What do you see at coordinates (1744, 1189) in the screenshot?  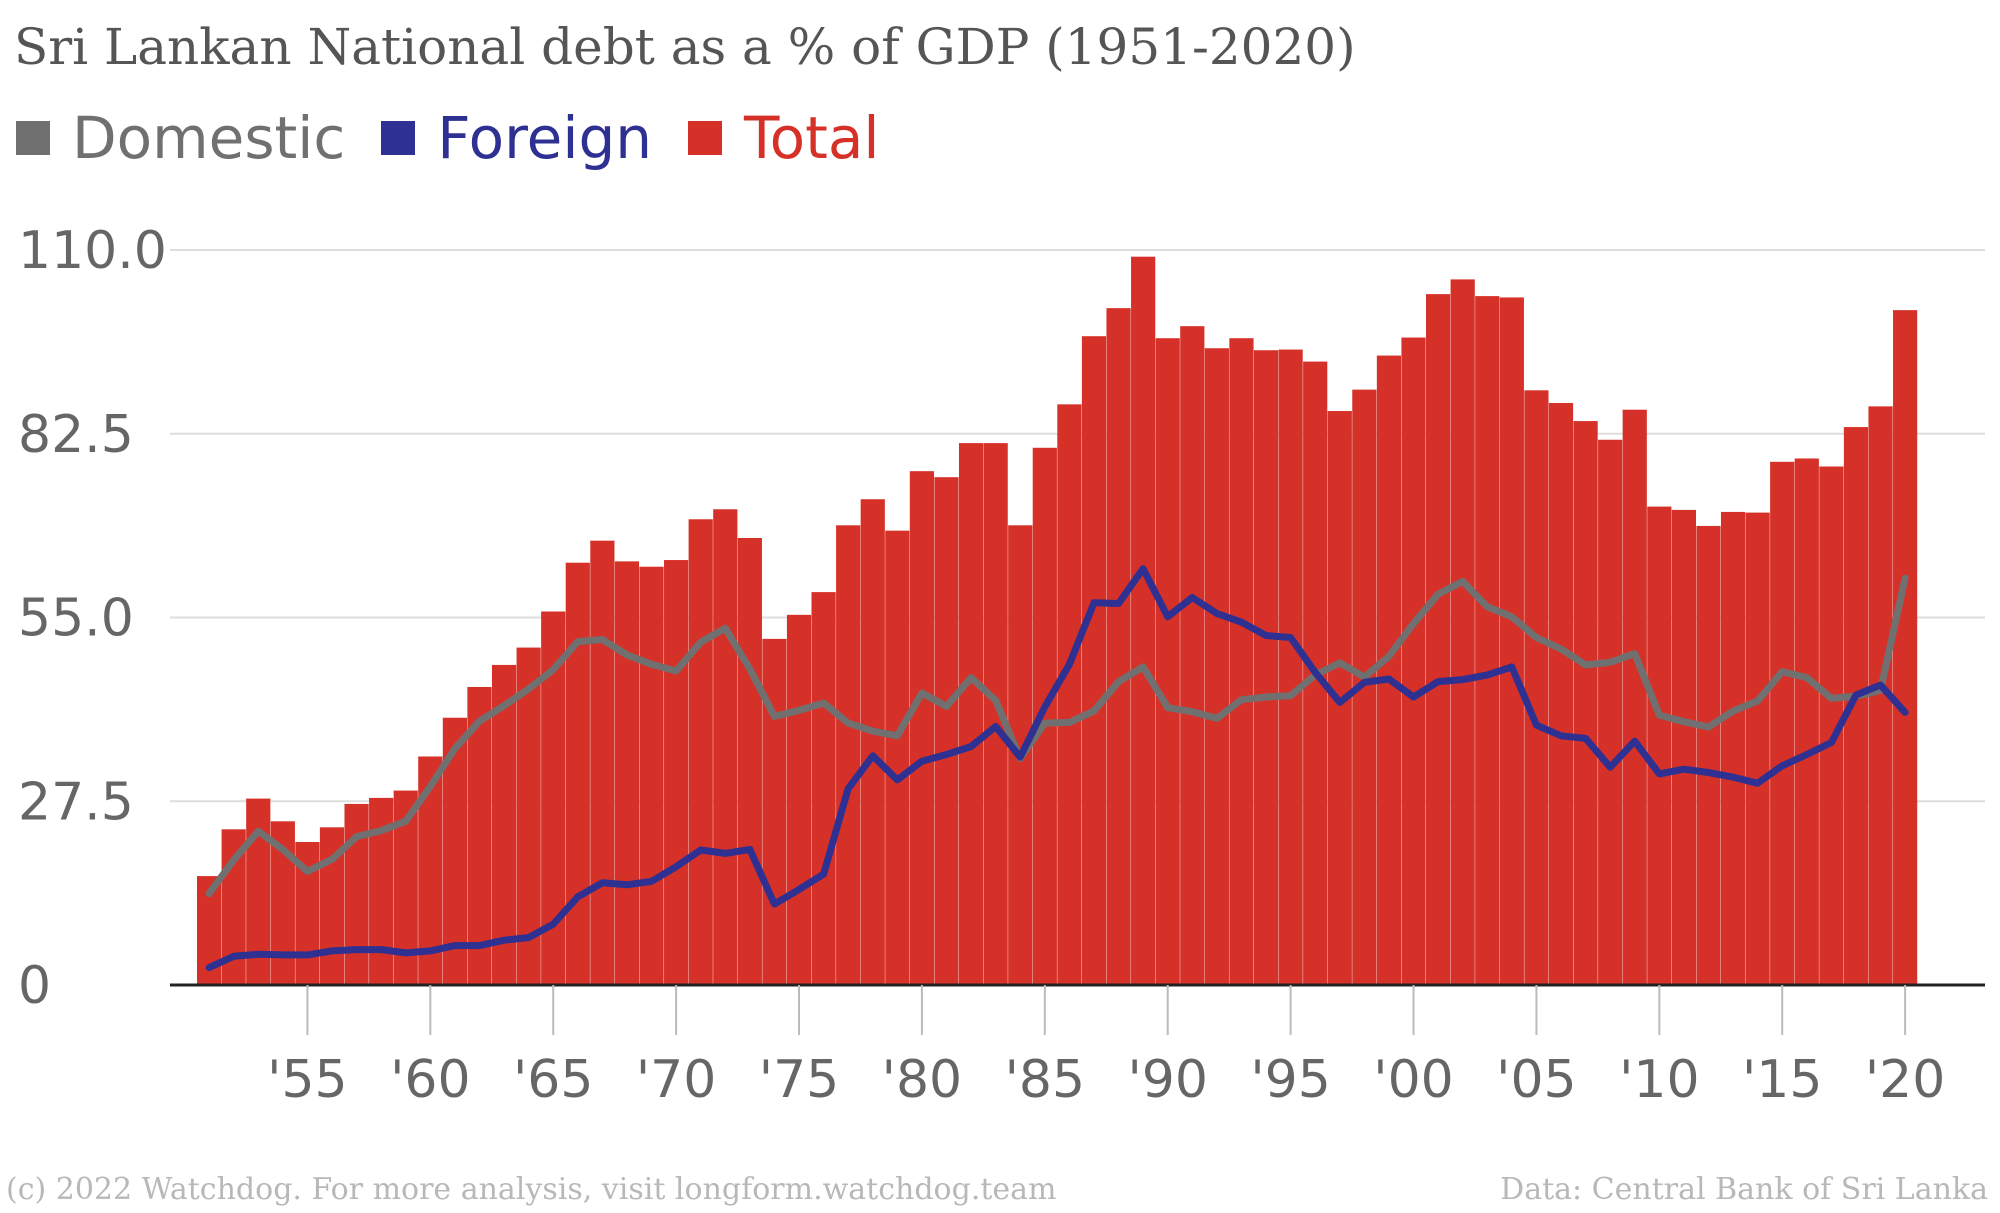 I see `data-source: Data: Central Bank of Sri Lanka` at bounding box center [1744, 1189].